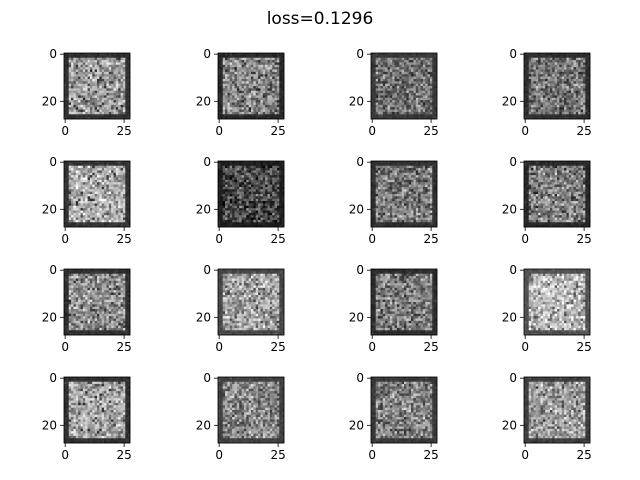 The width and height of the screenshot is (640, 480). What do you see at coordinates (320, 19) in the screenshot?
I see `figure-title: loss=0.1296` at bounding box center [320, 19].